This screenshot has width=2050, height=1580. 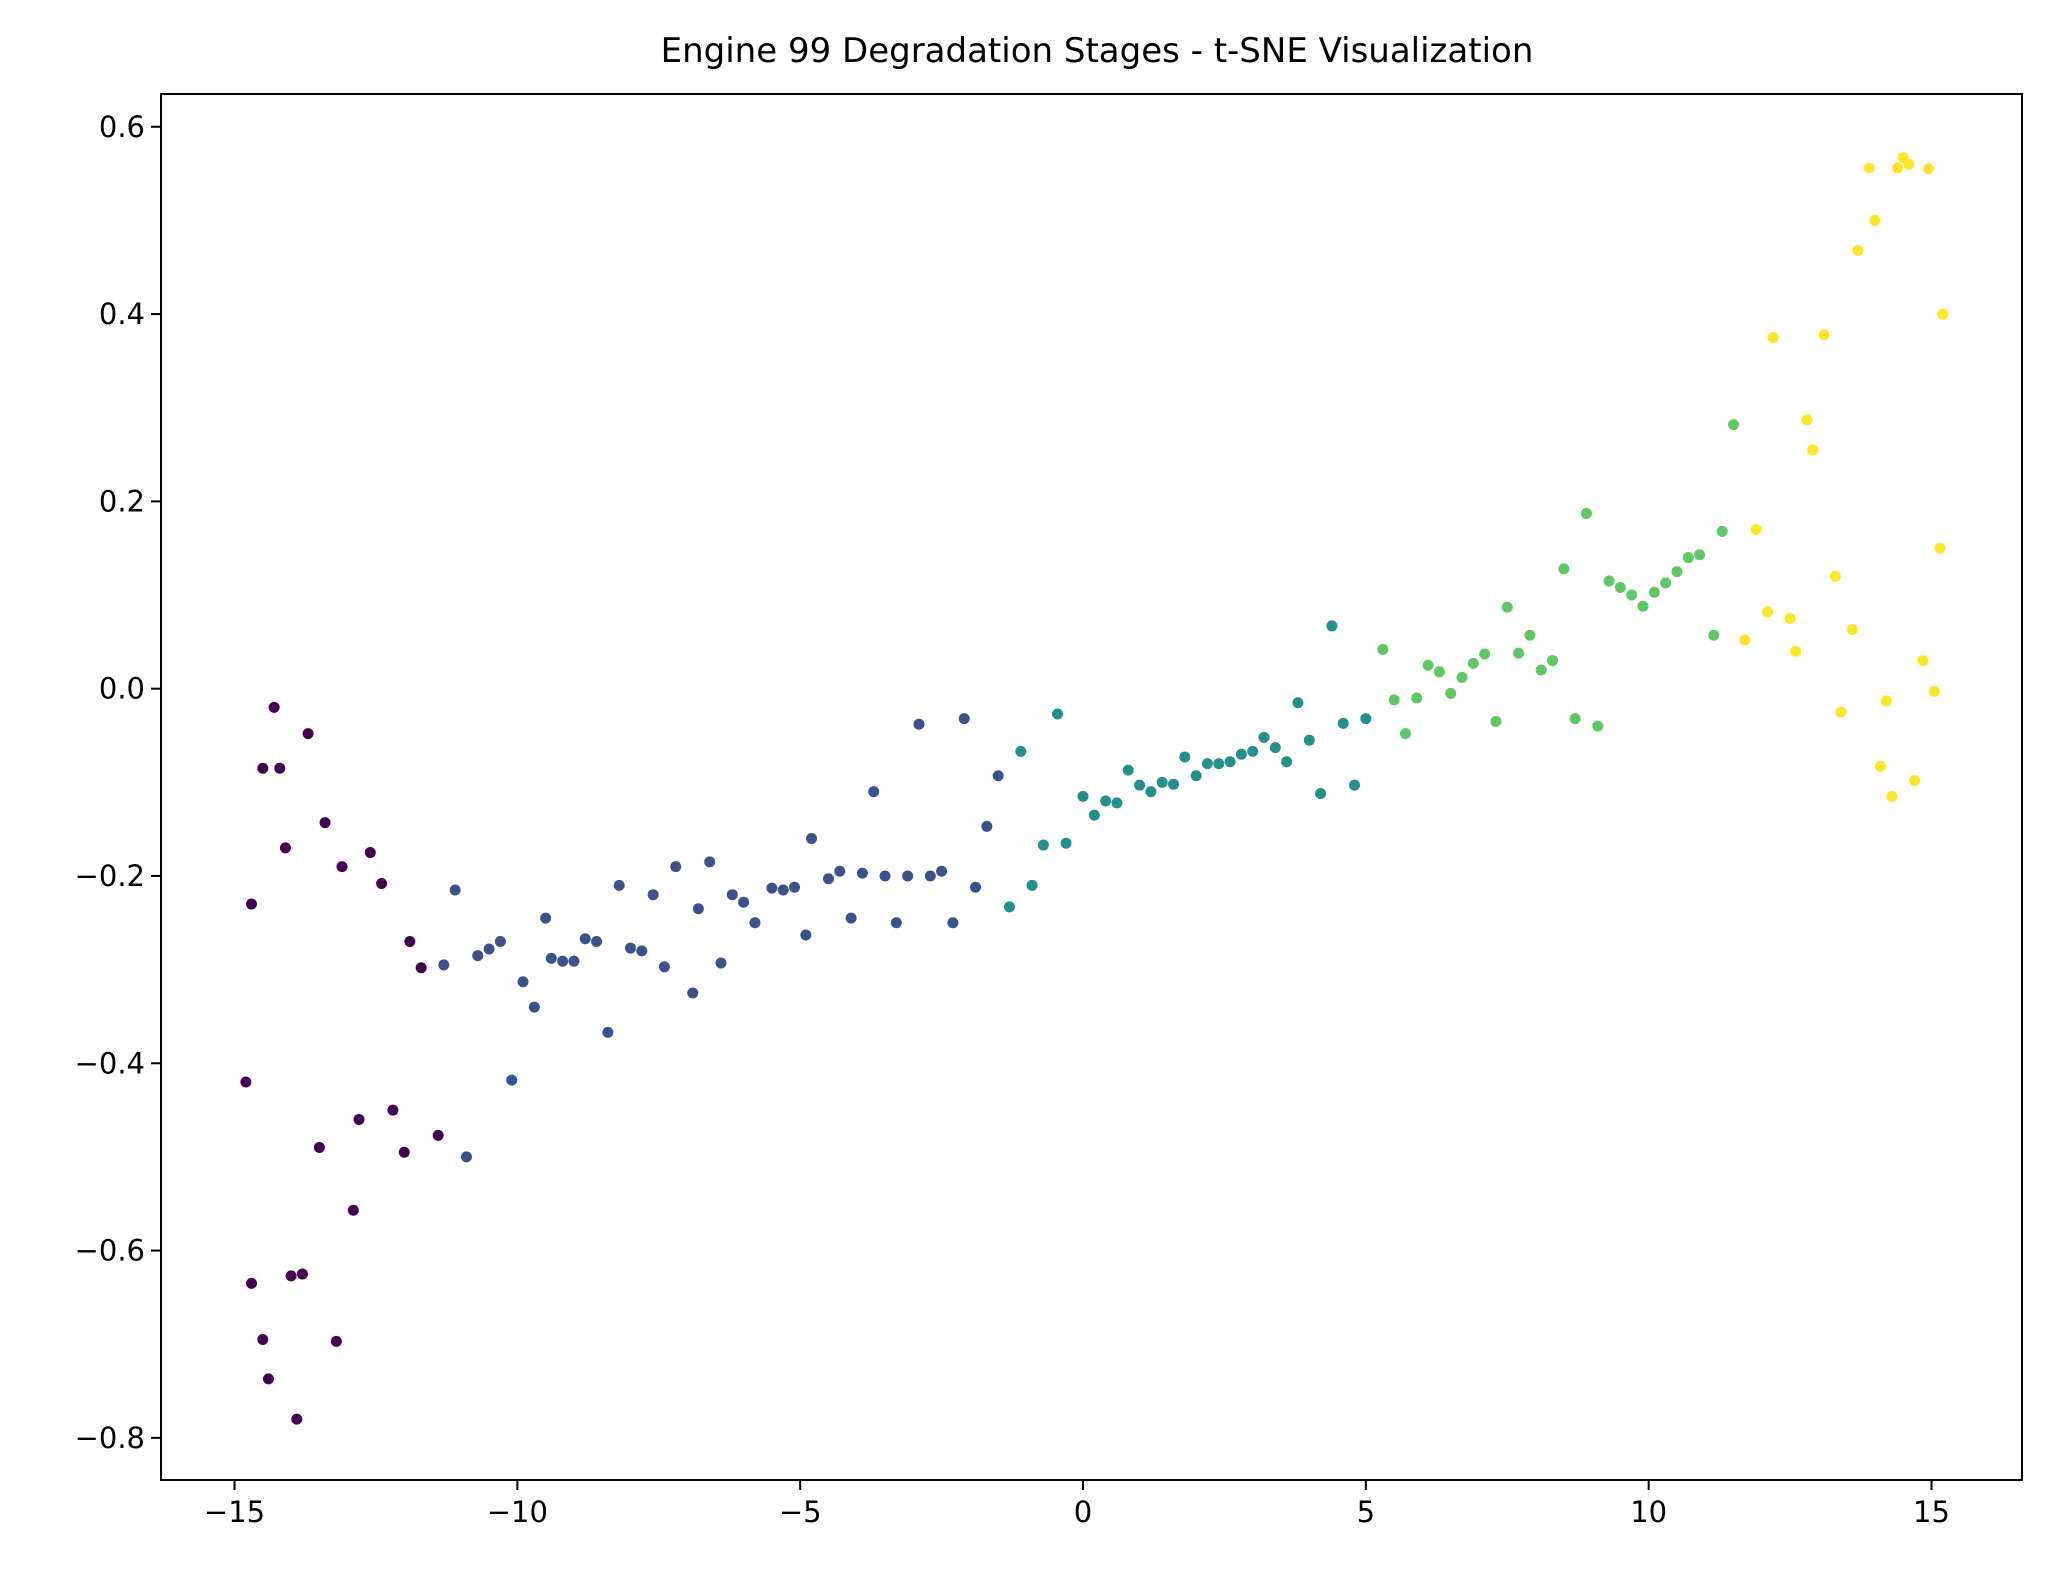 What do you see at coordinates (122, 314) in the screenshot?
I see `y-tick-label: 0.4` at bounding box center [122, 314].